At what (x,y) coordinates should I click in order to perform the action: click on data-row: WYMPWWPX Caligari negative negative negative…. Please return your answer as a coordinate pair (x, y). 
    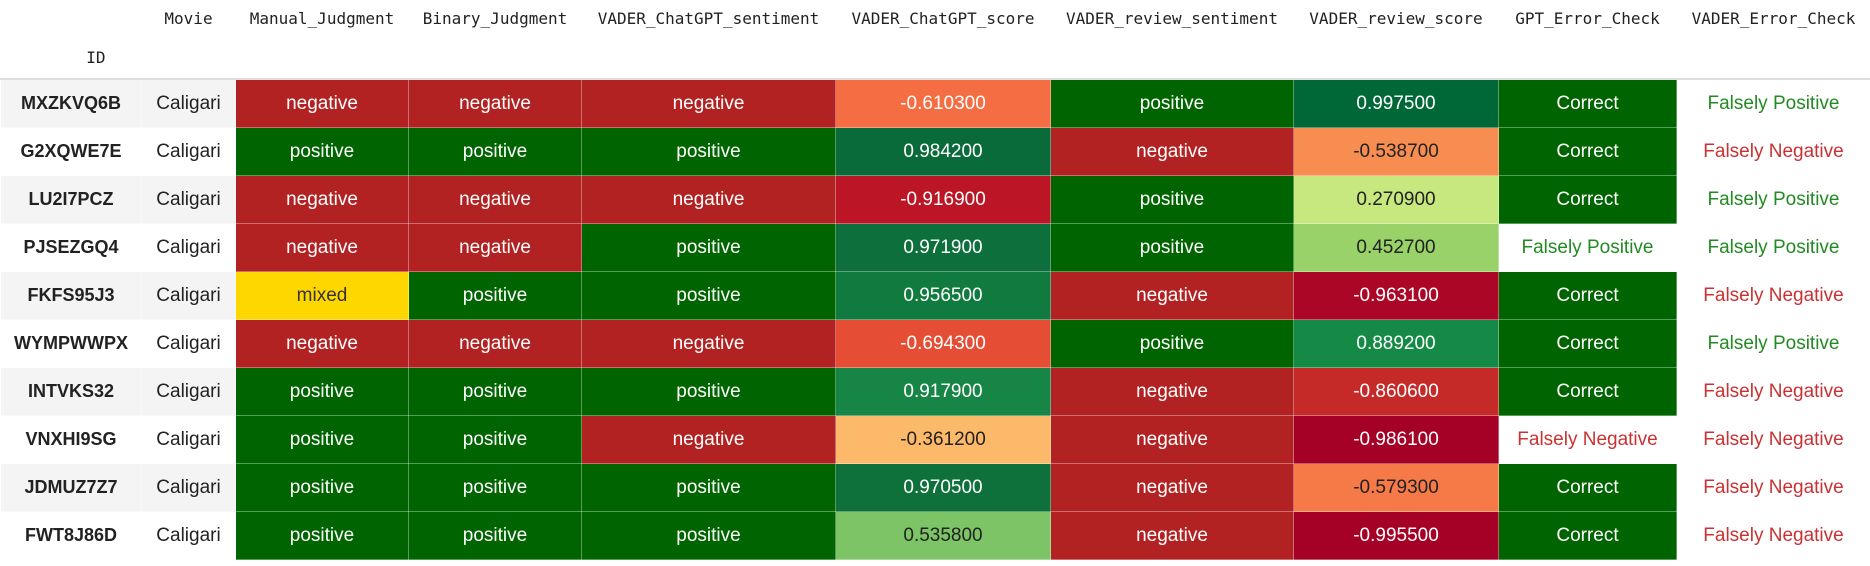
    Looking at the image, I should click on (935, 343).